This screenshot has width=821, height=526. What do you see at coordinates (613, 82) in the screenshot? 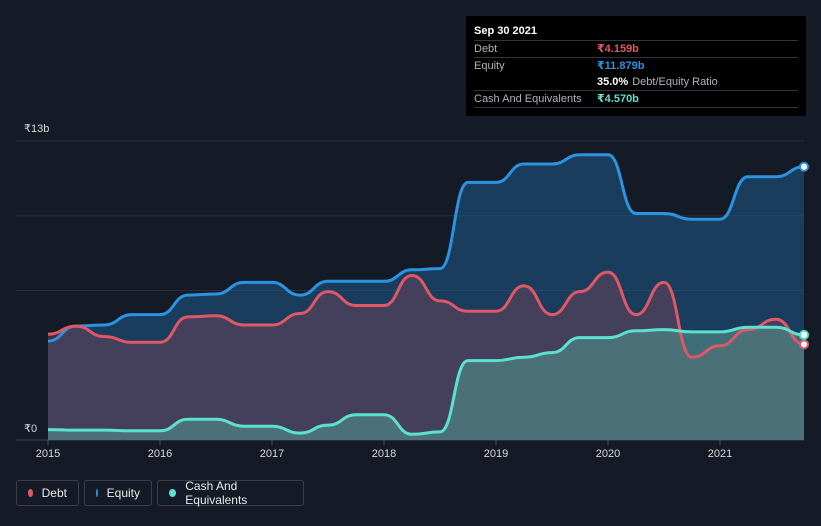
I see `tooltip-ratio-value: 35.0%` at bounding box center [613, 82].